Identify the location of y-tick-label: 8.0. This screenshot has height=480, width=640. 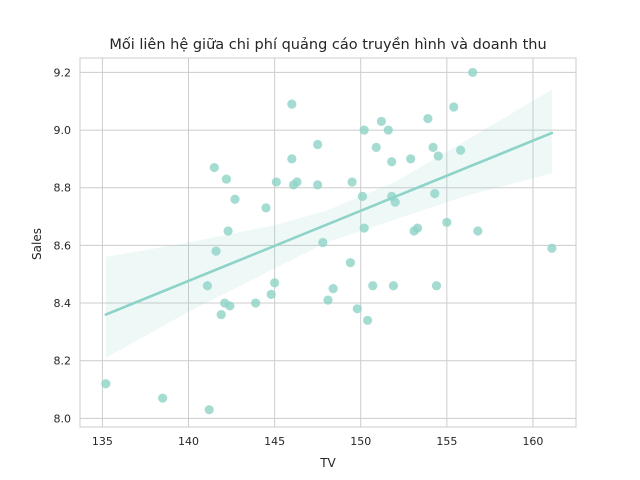
(63, 418).